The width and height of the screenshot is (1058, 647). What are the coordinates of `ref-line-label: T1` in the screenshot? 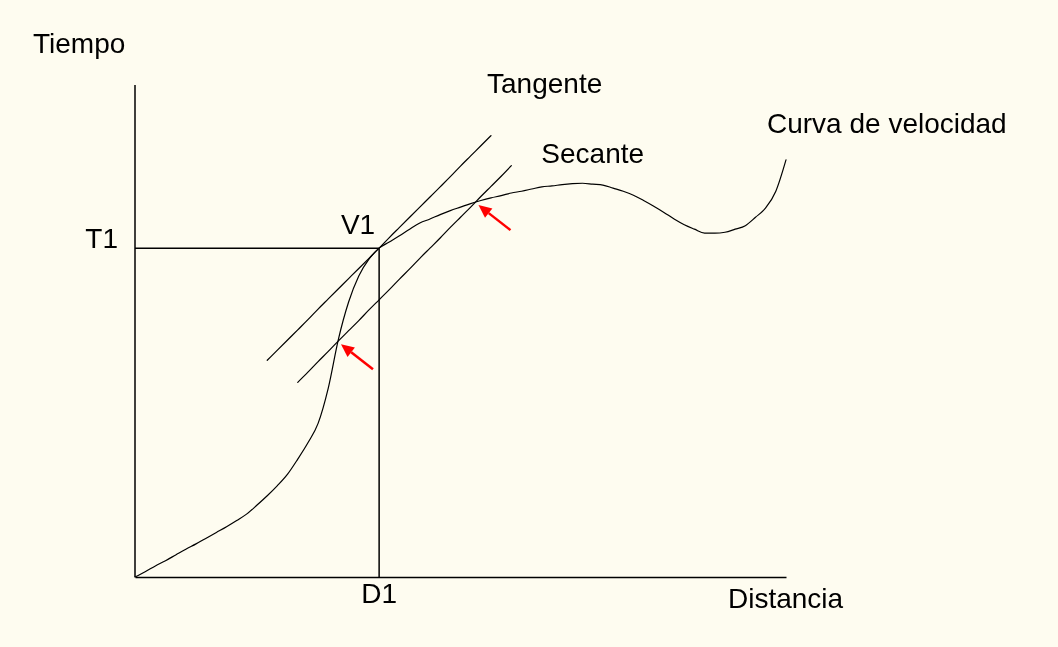 It's located at (101, 239).